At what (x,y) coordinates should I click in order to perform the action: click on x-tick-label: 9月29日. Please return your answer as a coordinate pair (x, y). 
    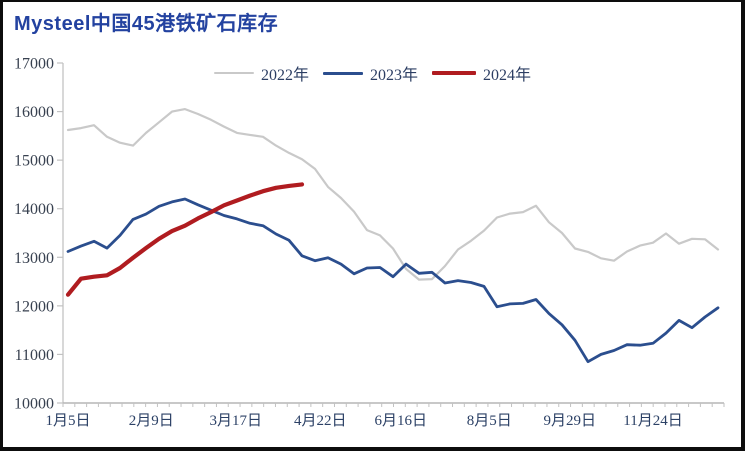
    Looking at the image, I should click on (570, 421).